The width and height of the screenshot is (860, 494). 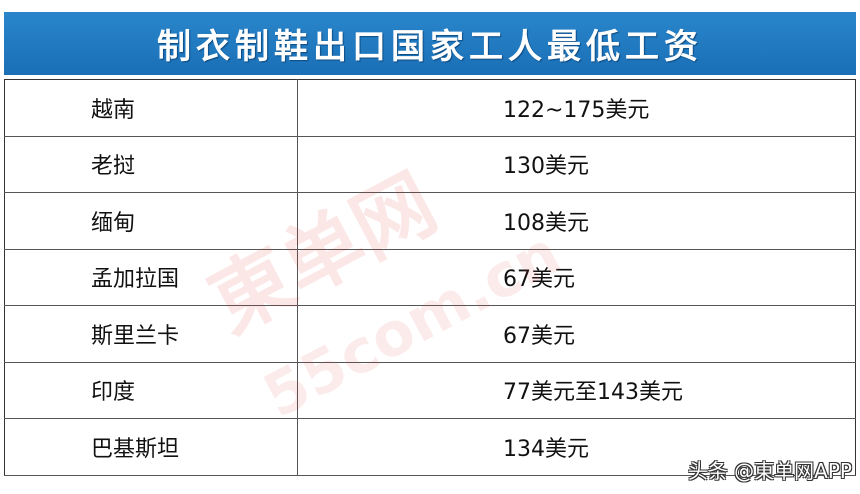 What do you see at coordinates (151, 334) in the screenshot?
I see `country-cell: 斯里兰卡` at bounding box center [151, 334].